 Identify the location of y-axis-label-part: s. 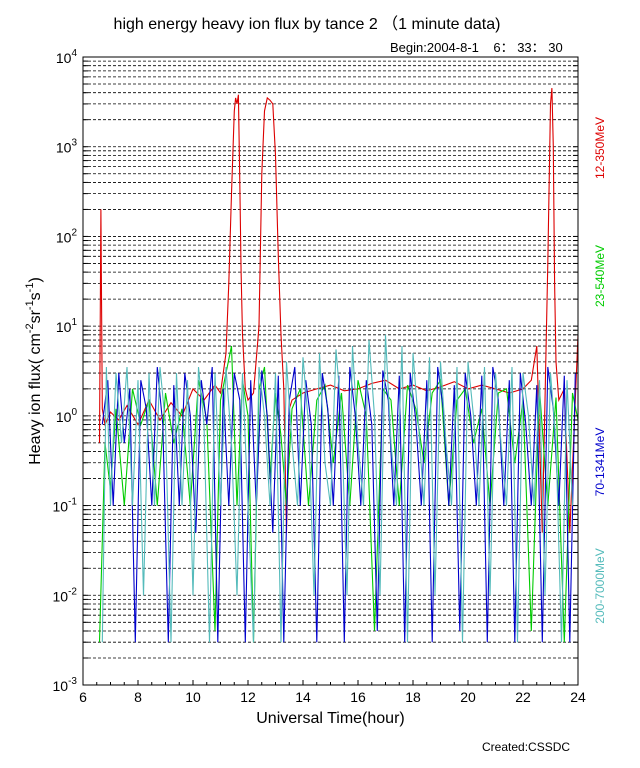
(35, 296).